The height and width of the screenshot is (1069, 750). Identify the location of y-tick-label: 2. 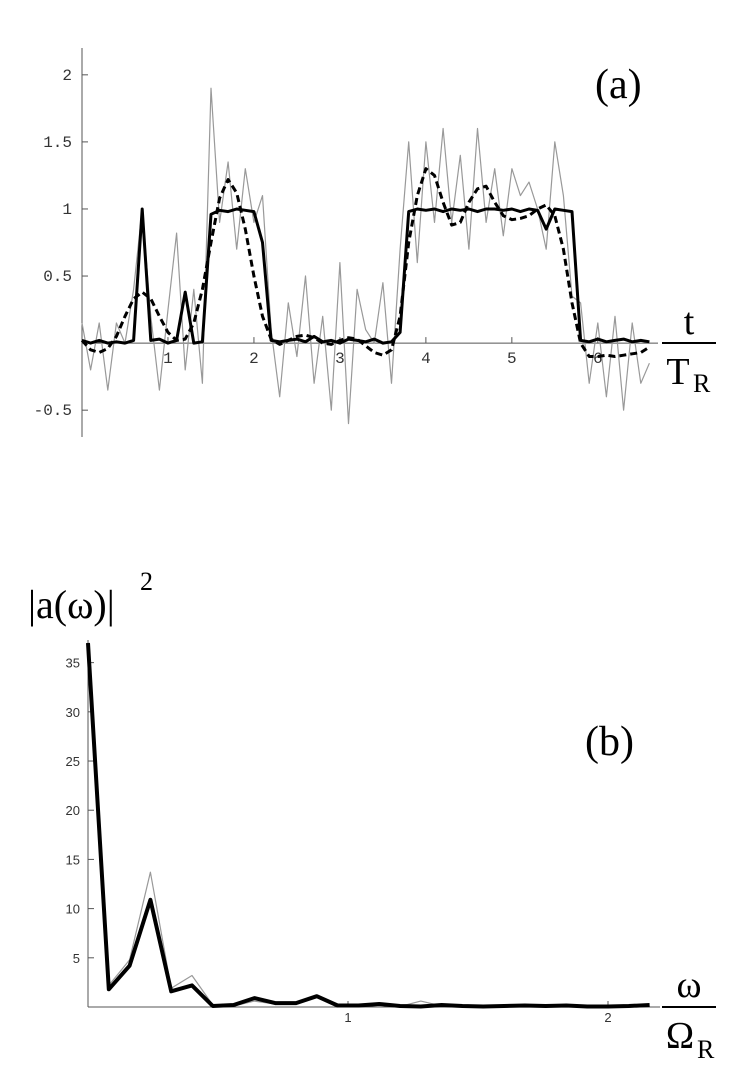
(67, 76).